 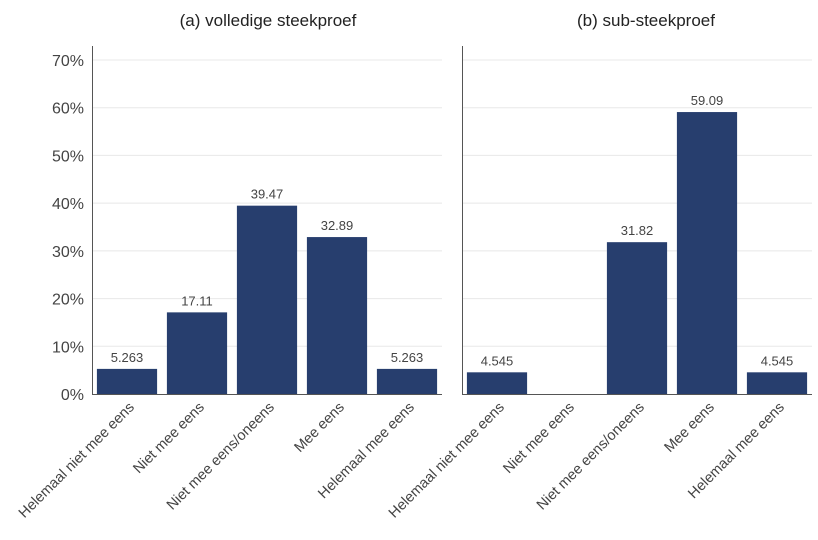 I want to click on y-tick-label: 50%, so click(x=68, y=156).